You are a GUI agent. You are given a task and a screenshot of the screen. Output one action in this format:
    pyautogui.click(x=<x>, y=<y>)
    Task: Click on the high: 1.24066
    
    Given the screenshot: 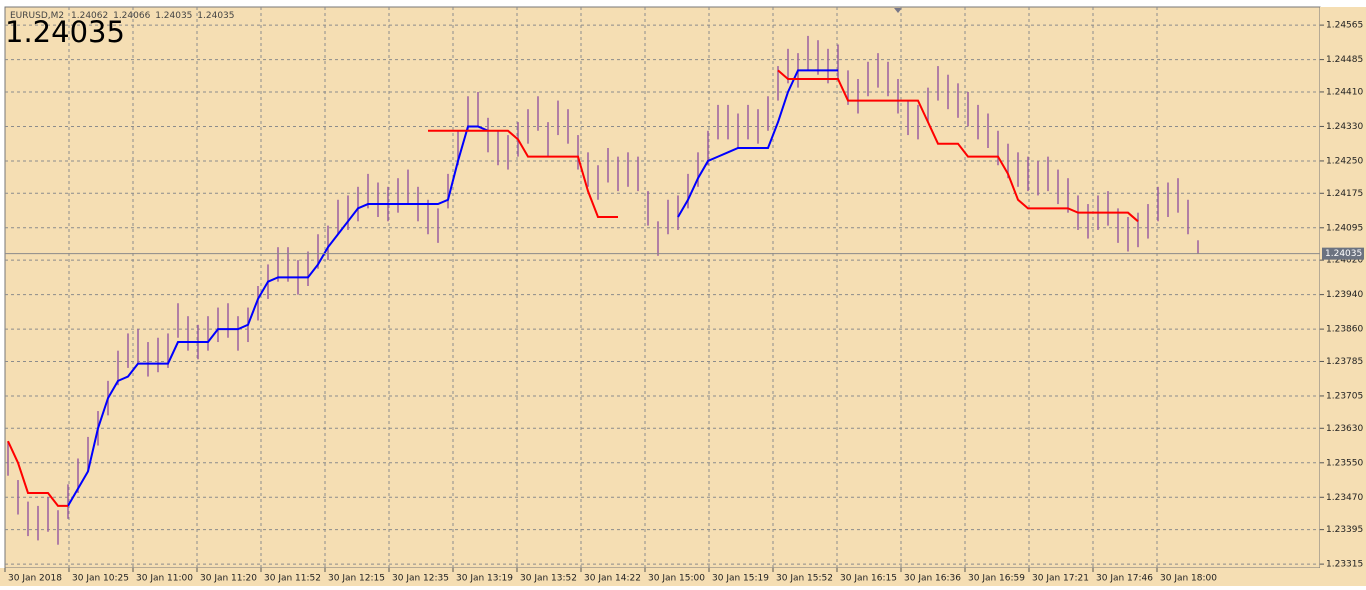 What is the action you would take?
    pyautogui.click(x=131, y=16)
    